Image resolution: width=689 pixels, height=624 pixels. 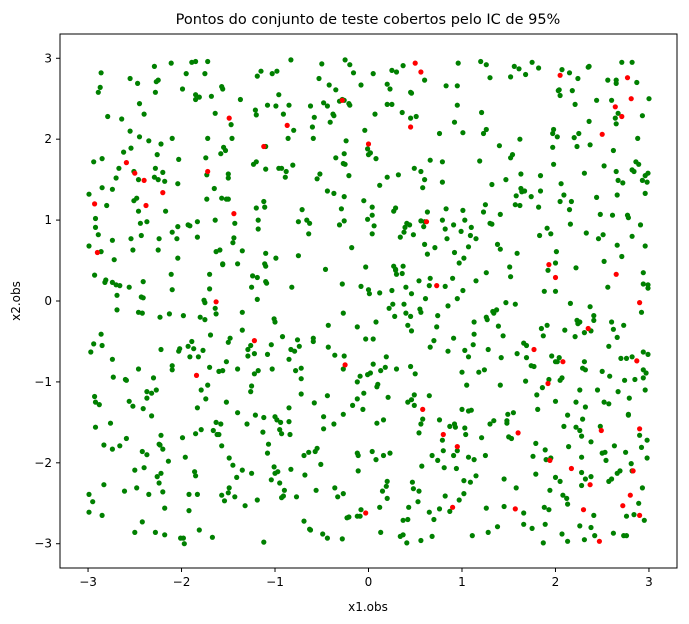 What do you see at coordinates (48, 139) in the screenshot?
I see `y-tick-label: 2` at bounding box center [48, 139].